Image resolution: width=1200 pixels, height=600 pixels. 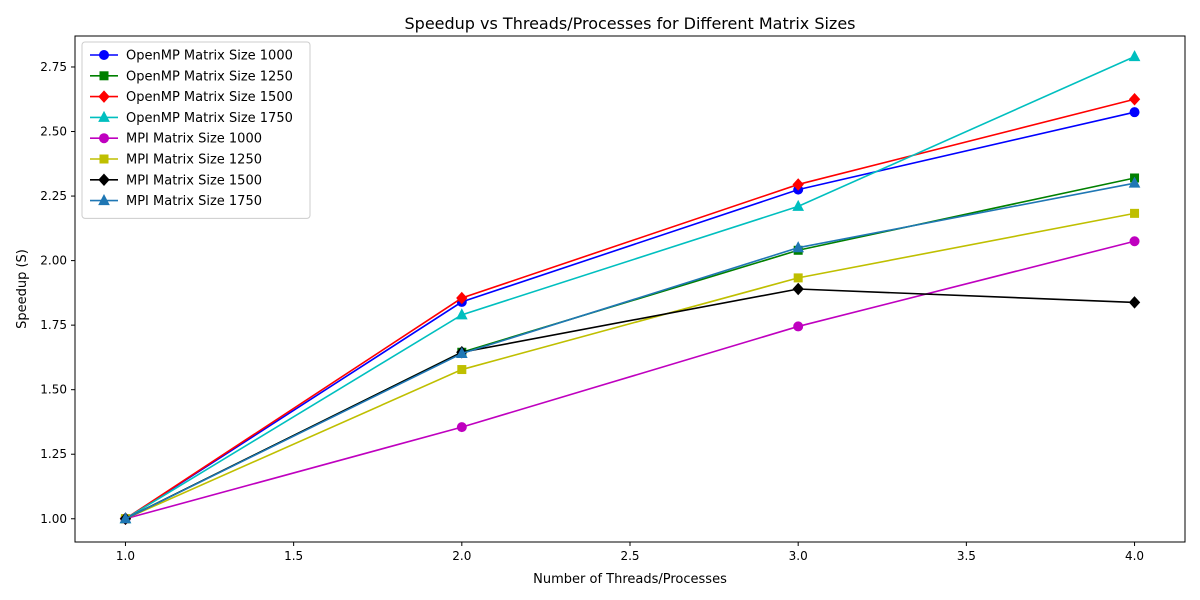 What do you see at coordinates (461, 556) in the screenshot?
I see `x-tick-label: 2.0` at bounding box center [461, 556].